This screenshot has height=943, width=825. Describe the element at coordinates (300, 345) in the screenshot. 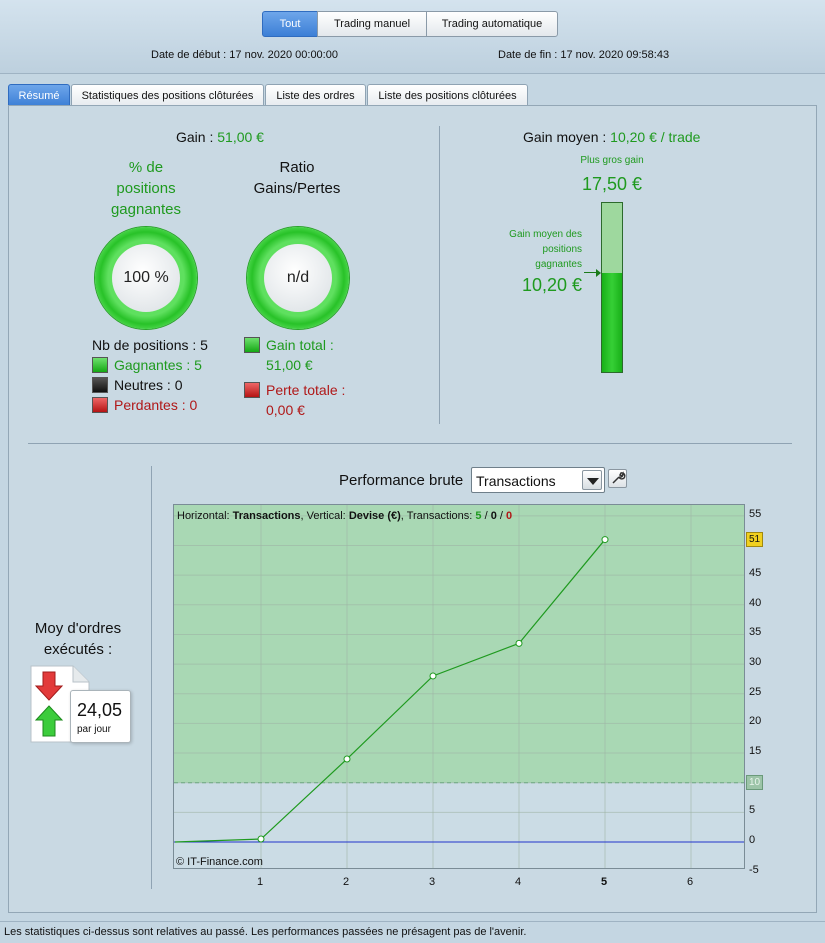

I see `gain-total-label: Gain total :` at that location.